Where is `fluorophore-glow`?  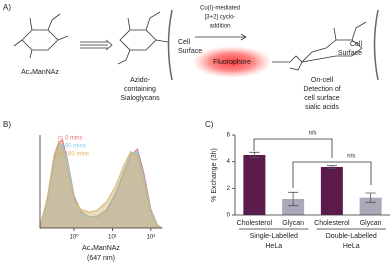 fluorophore-glow is located at coordinates (232, 62).